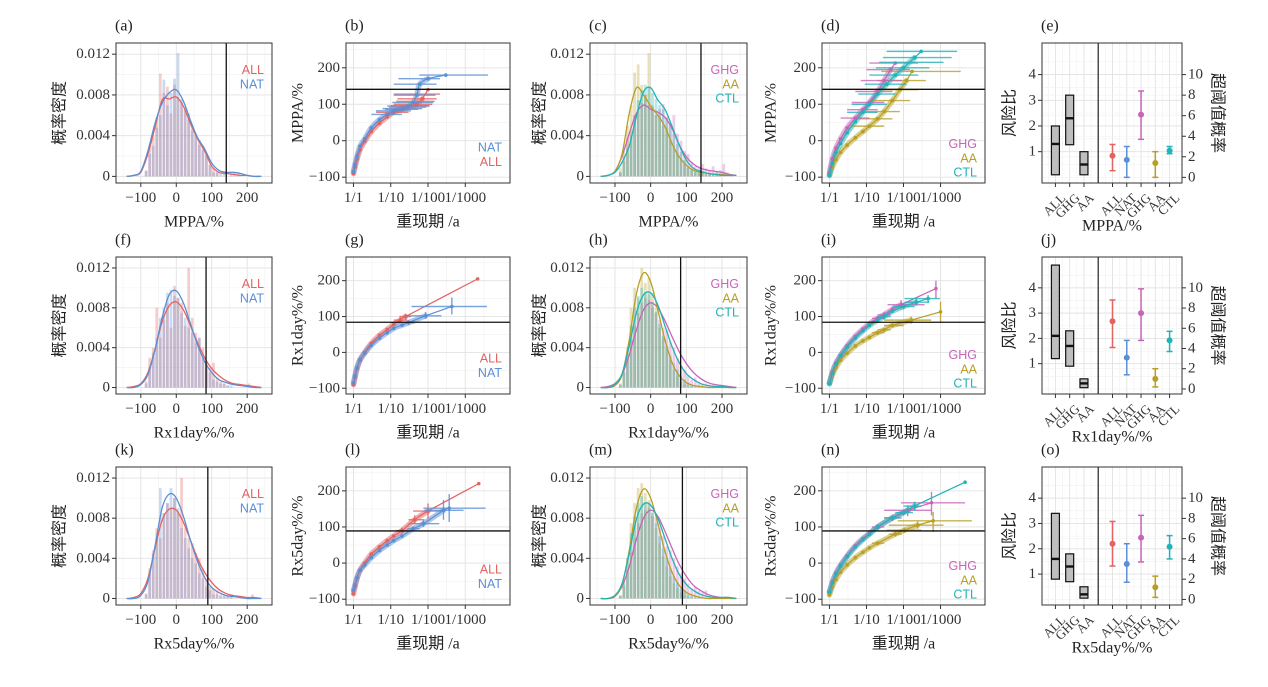 This screenshot has height=687, width=1268. I want to click on density-curve-nat, so click(194, 546).